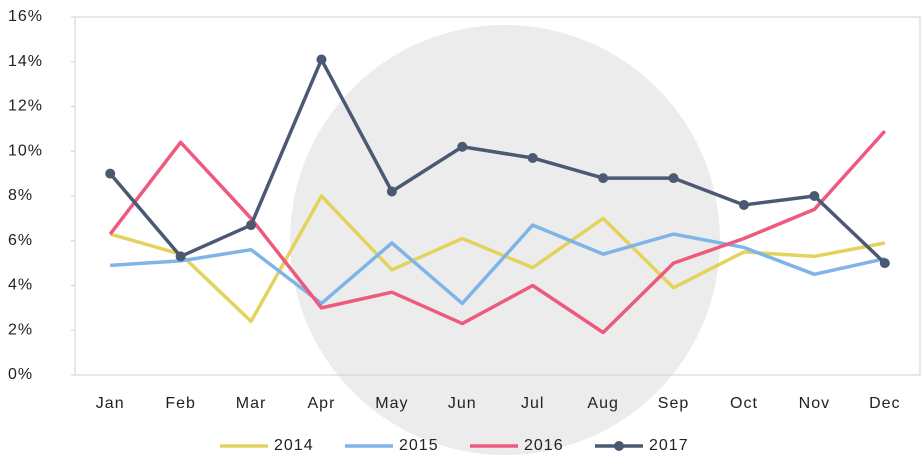  Describe the element at coordinates (25, 61) in the screenshot. I see `y-tick-label: 14%` at that location.